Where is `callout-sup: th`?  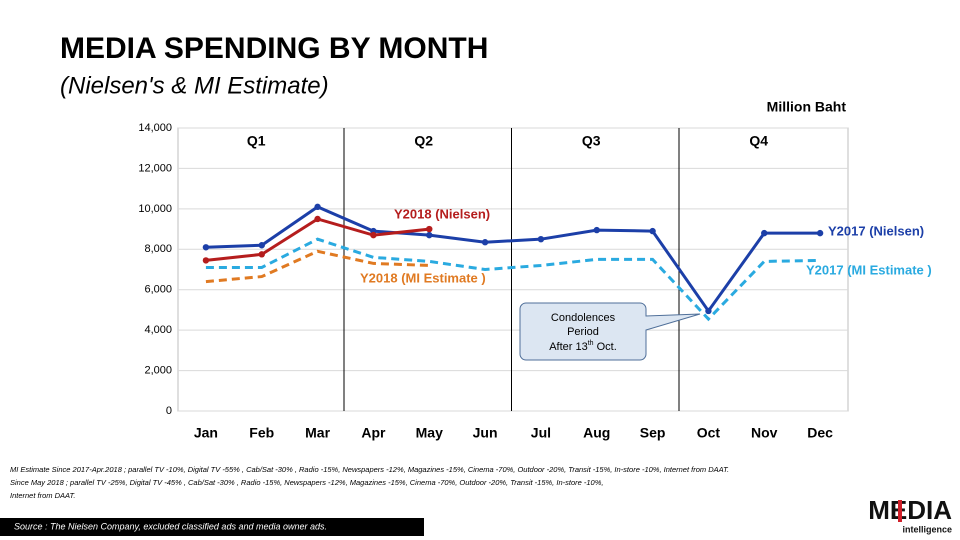
callout-sup: th is located at coordinates (591, 343).